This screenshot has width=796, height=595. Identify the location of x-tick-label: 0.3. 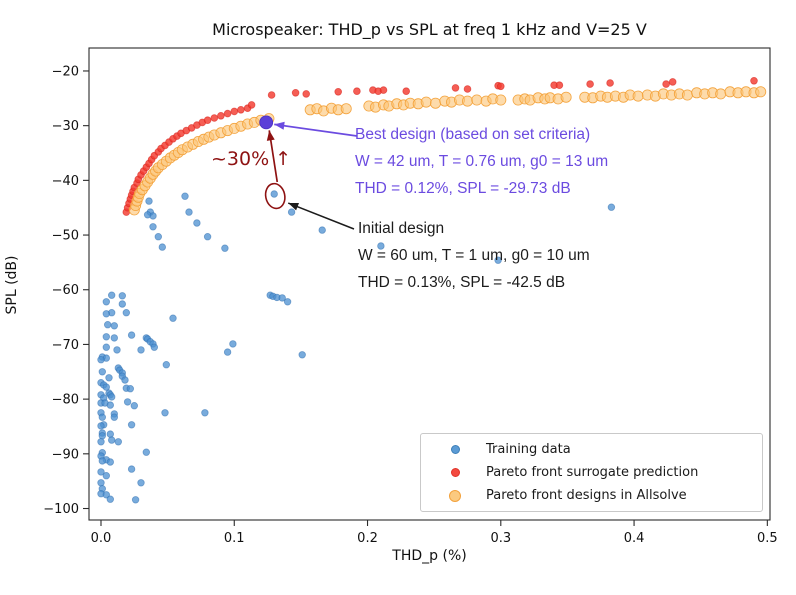
(500, 538).